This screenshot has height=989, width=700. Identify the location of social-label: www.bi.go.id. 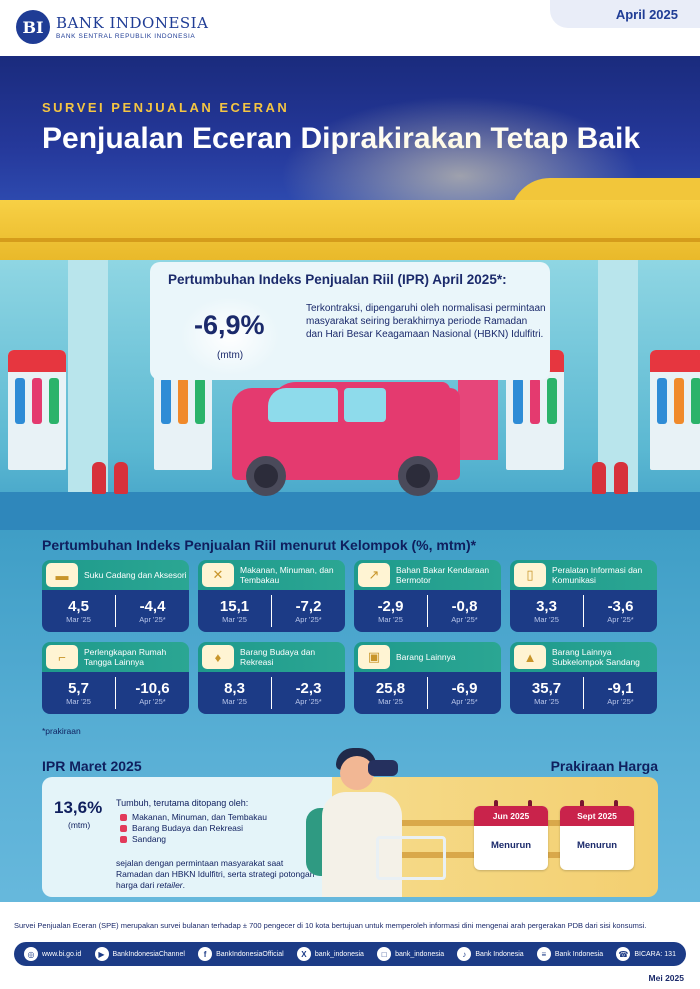
(62, 954).